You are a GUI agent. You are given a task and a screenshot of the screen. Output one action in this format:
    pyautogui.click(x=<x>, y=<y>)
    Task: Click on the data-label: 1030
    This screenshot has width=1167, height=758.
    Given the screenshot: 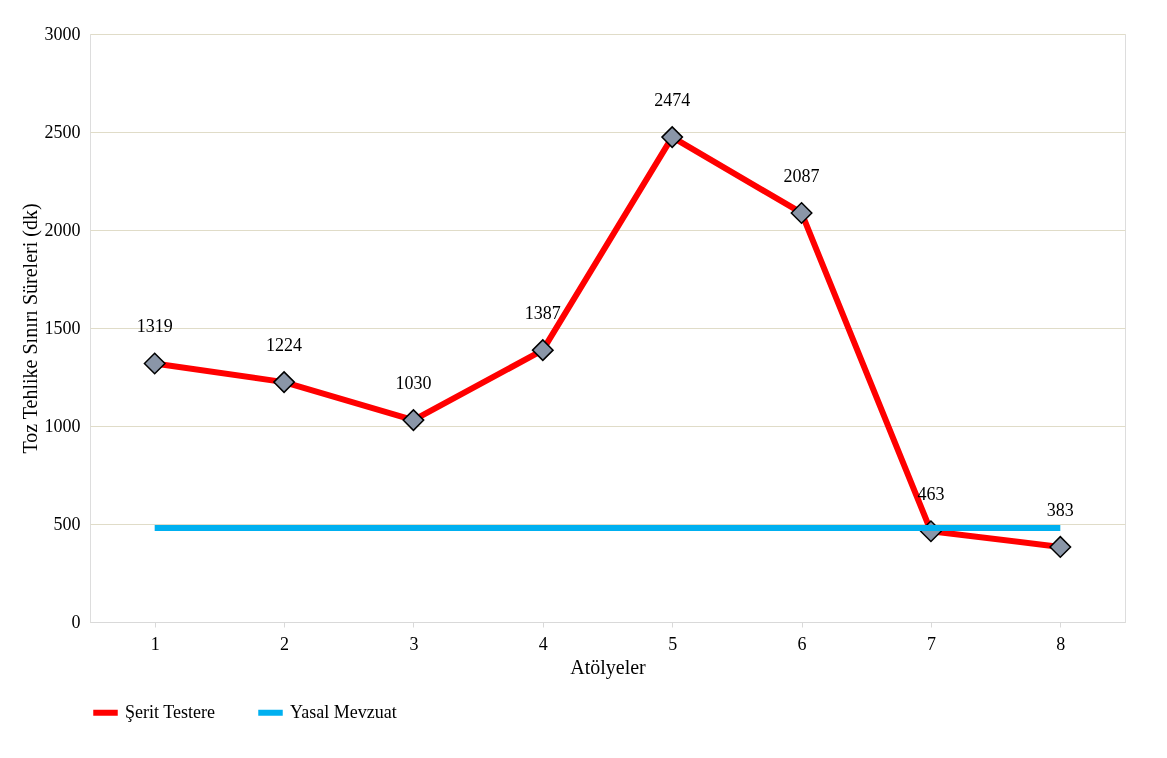 What is the action you would take?
    pyautogui.click(x=413, y=383)
    